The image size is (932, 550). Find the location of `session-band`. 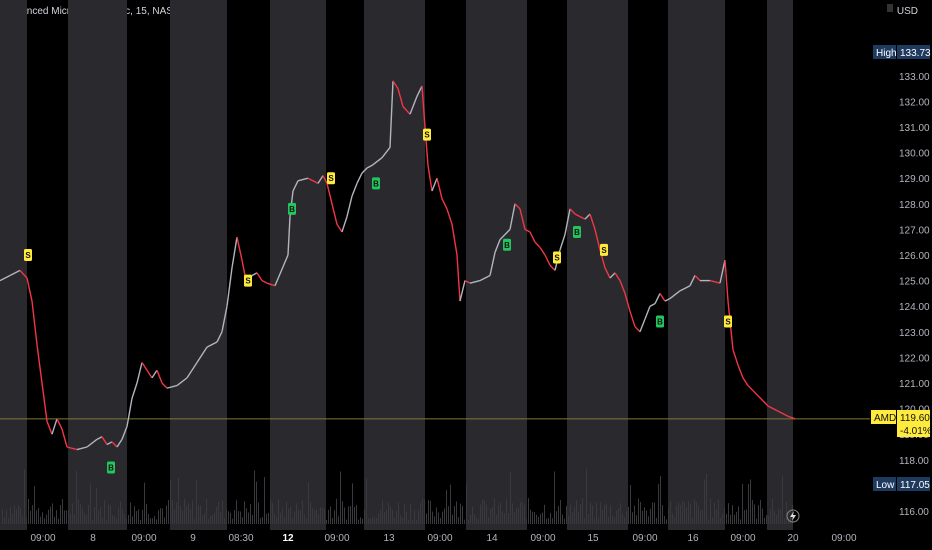

session-band is located at coordinates (496, 265).